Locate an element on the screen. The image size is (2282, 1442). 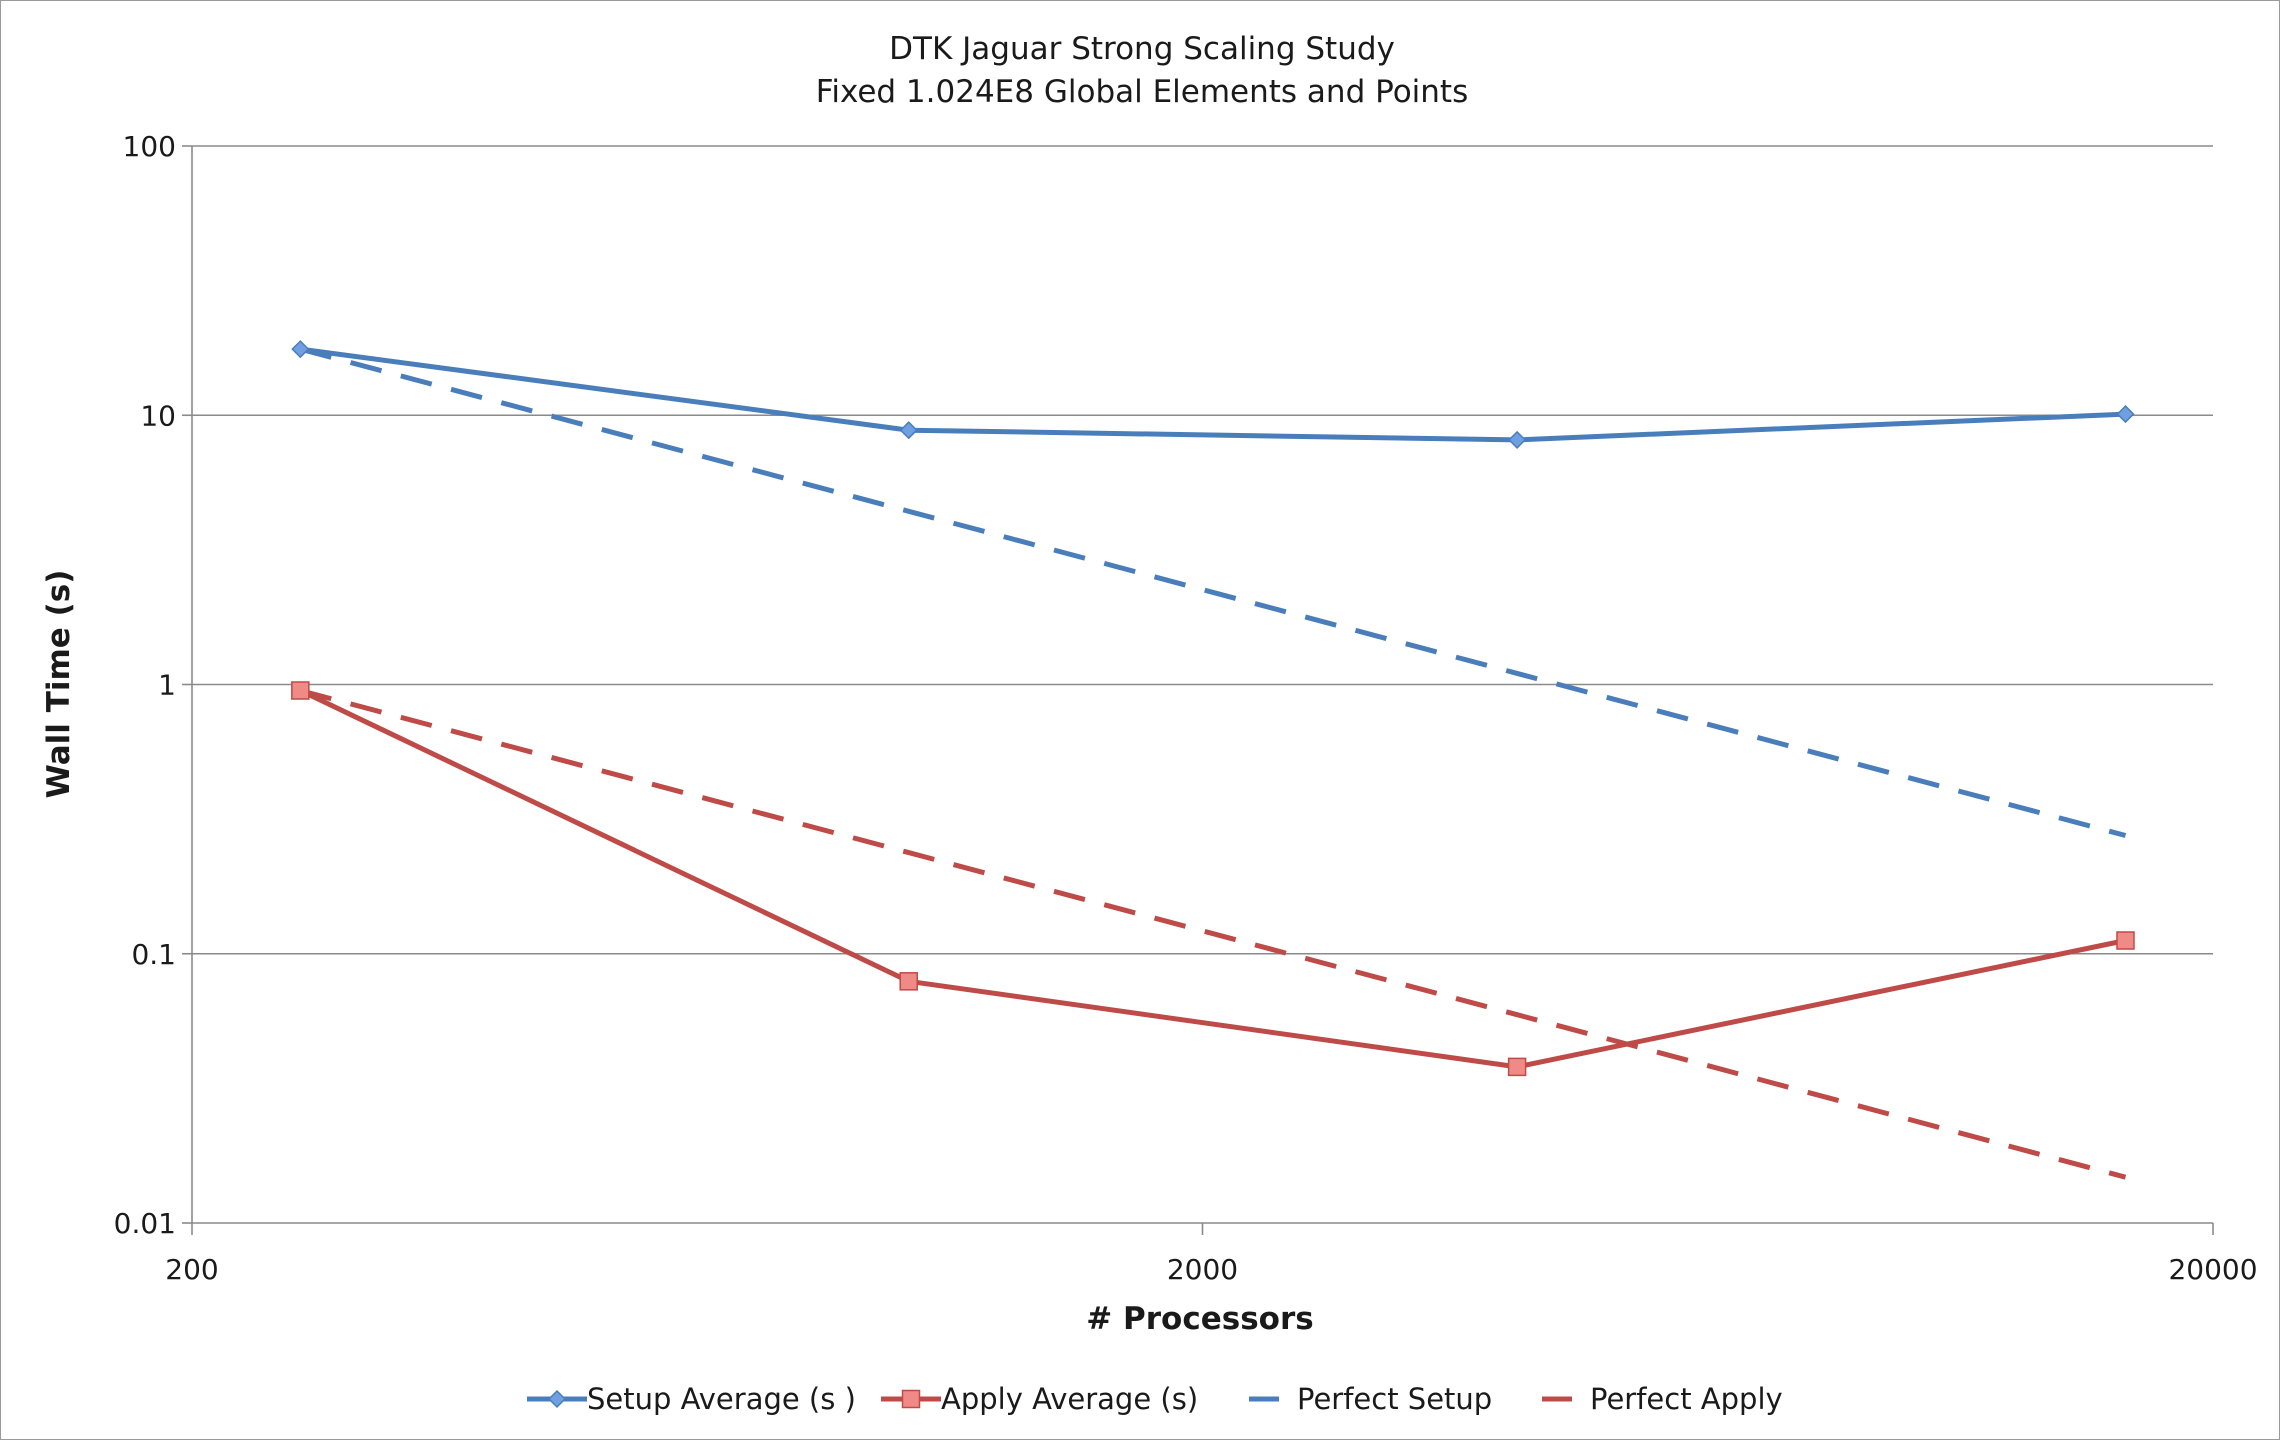
legend-entry-perfect-apply: Perfect Apply is located at coordinates (1662, 1399).